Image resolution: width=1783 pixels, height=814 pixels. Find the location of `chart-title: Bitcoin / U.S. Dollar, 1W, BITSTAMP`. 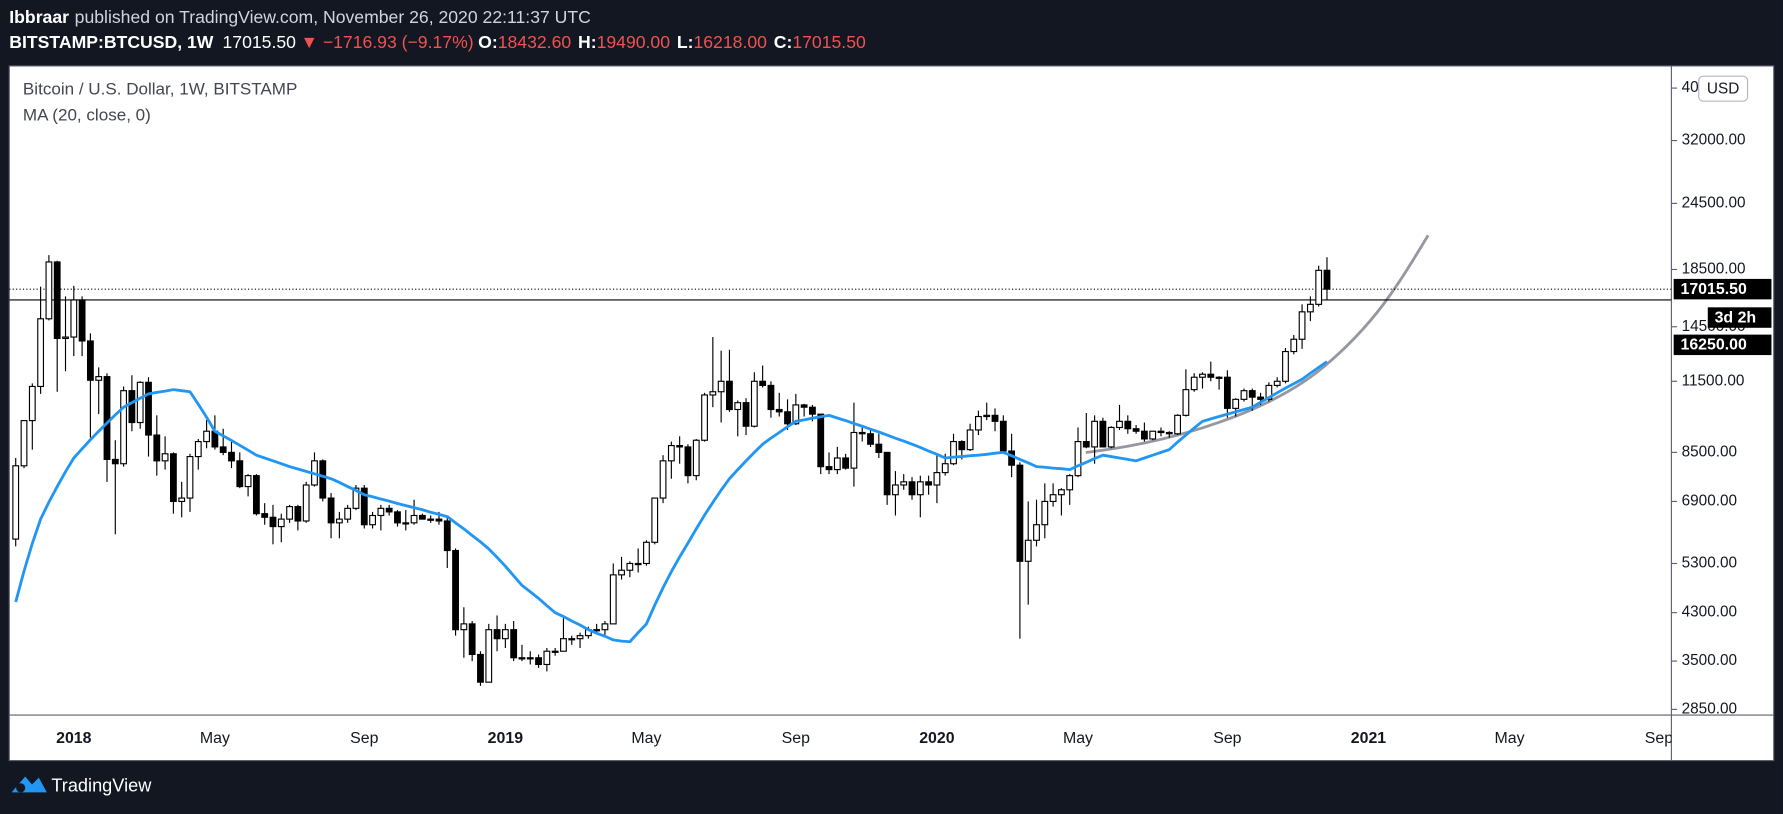

chart-title: Bitcoin / U.S. Dollar, 1W, BITSTAMP is located at coordinates (160, 88).